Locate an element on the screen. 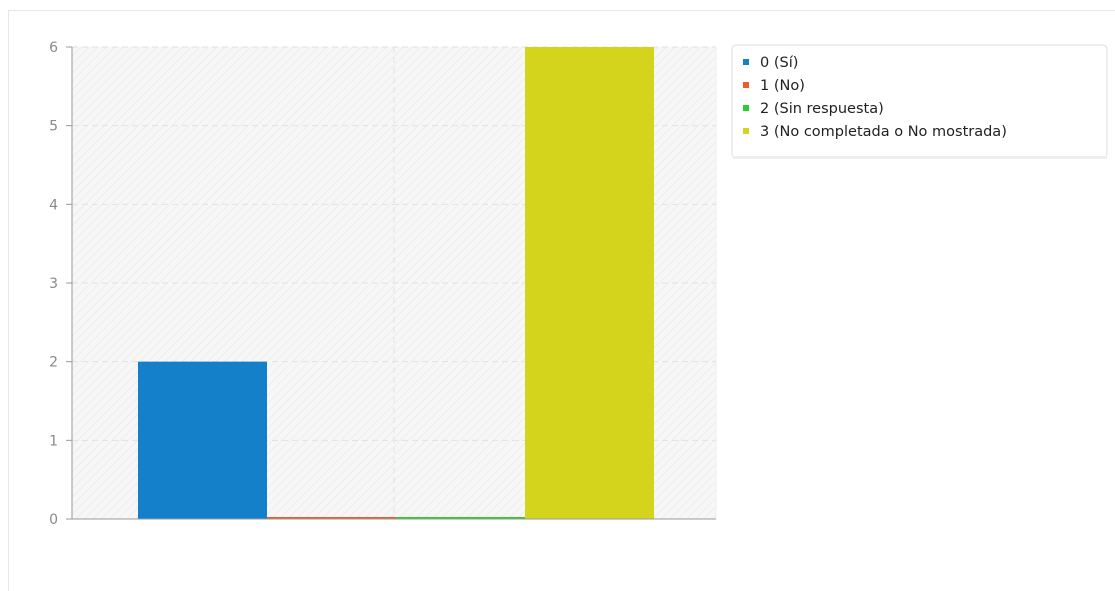 The height and width of the screenshot is (591, 1115). y-tick-label-6: 6 is located at coordinates (53, 48).